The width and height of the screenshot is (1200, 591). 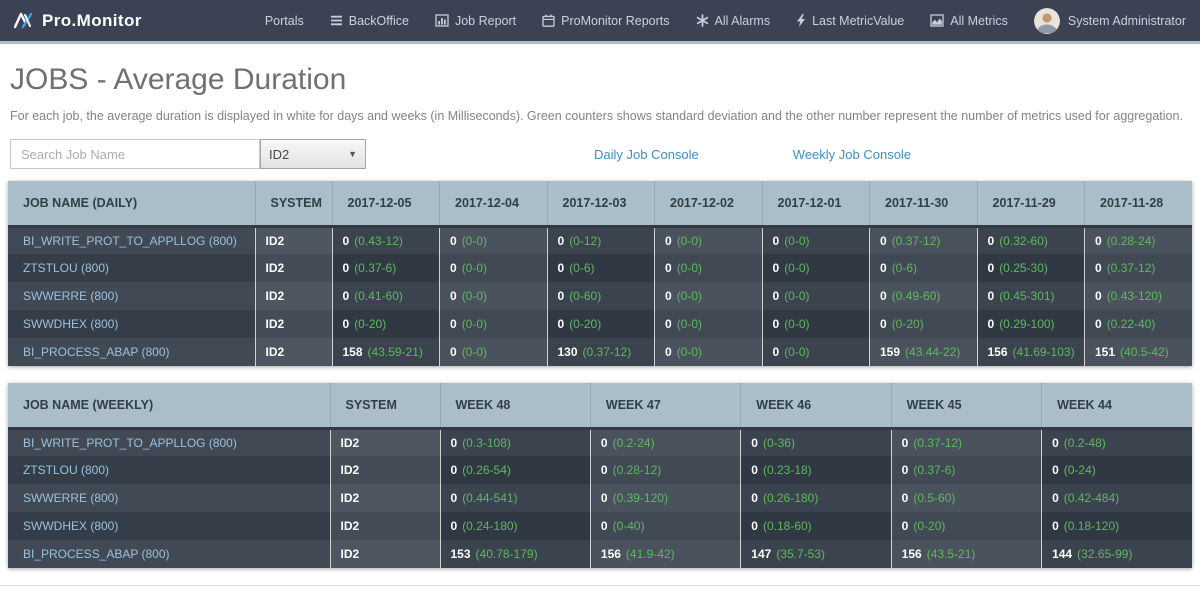 What do you see at coordinates (1091, 498) in the screenshot?
I see `stddev-count: (0.42-484)` at bounding box center [1091, 498].